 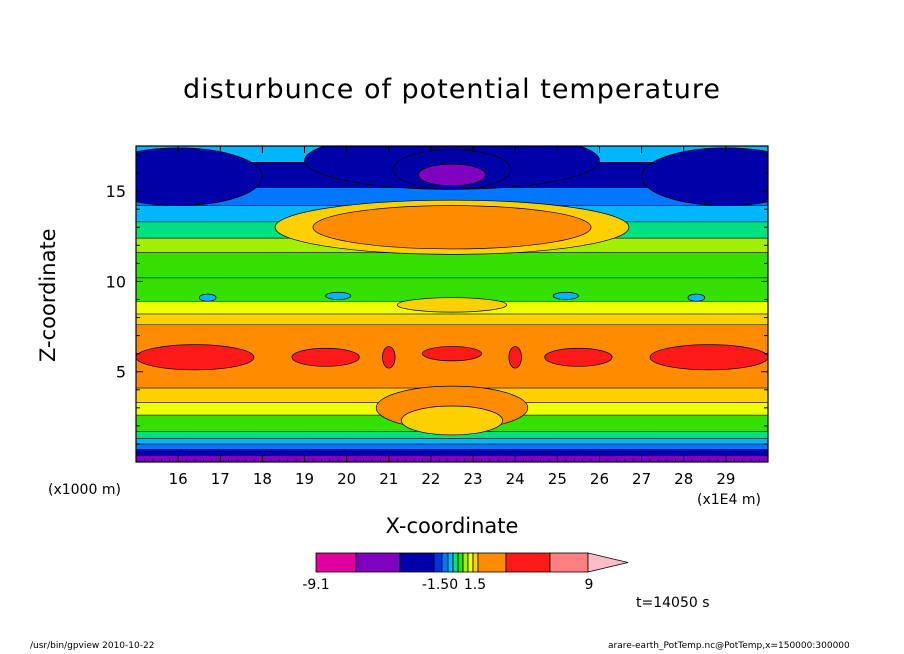 What do you see at coordinates (608, 562) in the screenshot?
I see `colorbar-extension-arrow` at bounding box center [608, 562].